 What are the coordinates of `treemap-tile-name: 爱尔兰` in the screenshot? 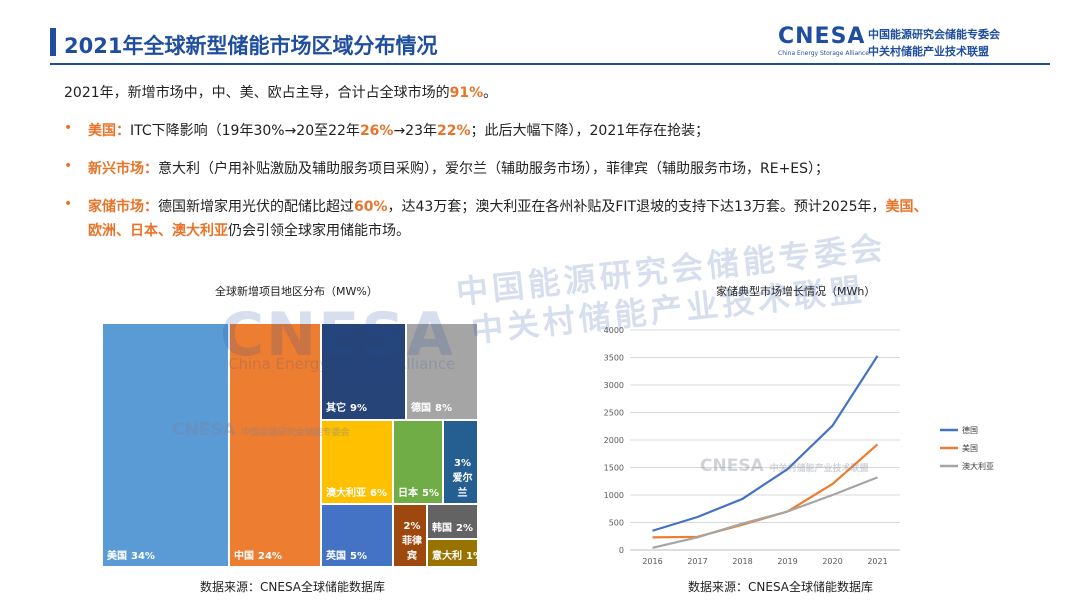 It's located at (462, 486).